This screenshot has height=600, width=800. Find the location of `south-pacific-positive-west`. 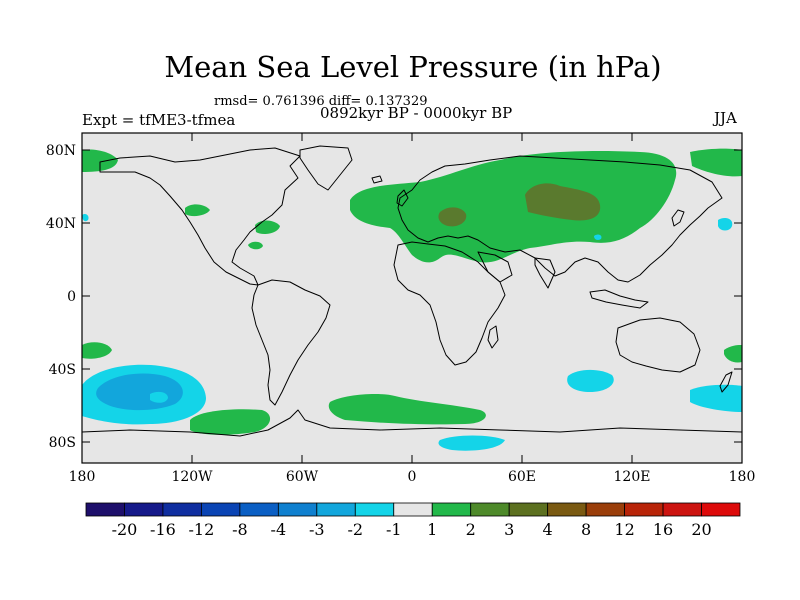

south-pacific-positive-west is located at coordinates (97, 350).